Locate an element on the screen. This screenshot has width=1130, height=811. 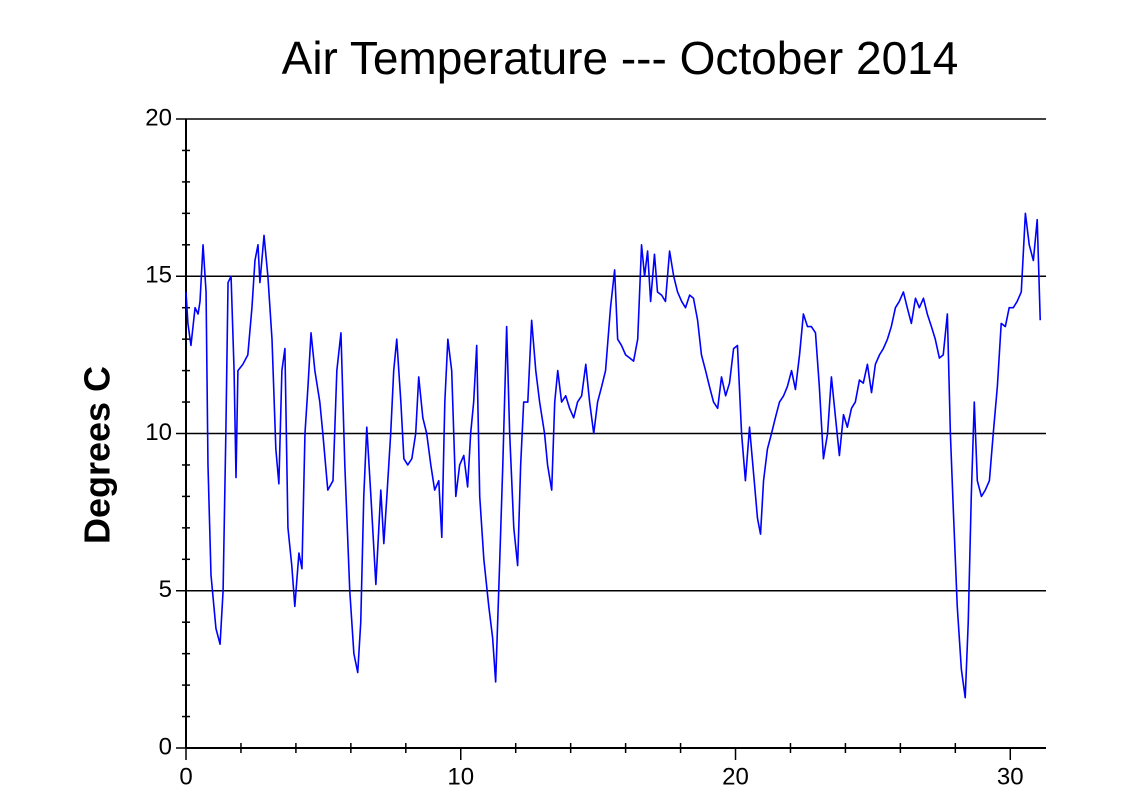
y-tick-label: 15 is located at coordinates (158, 275).